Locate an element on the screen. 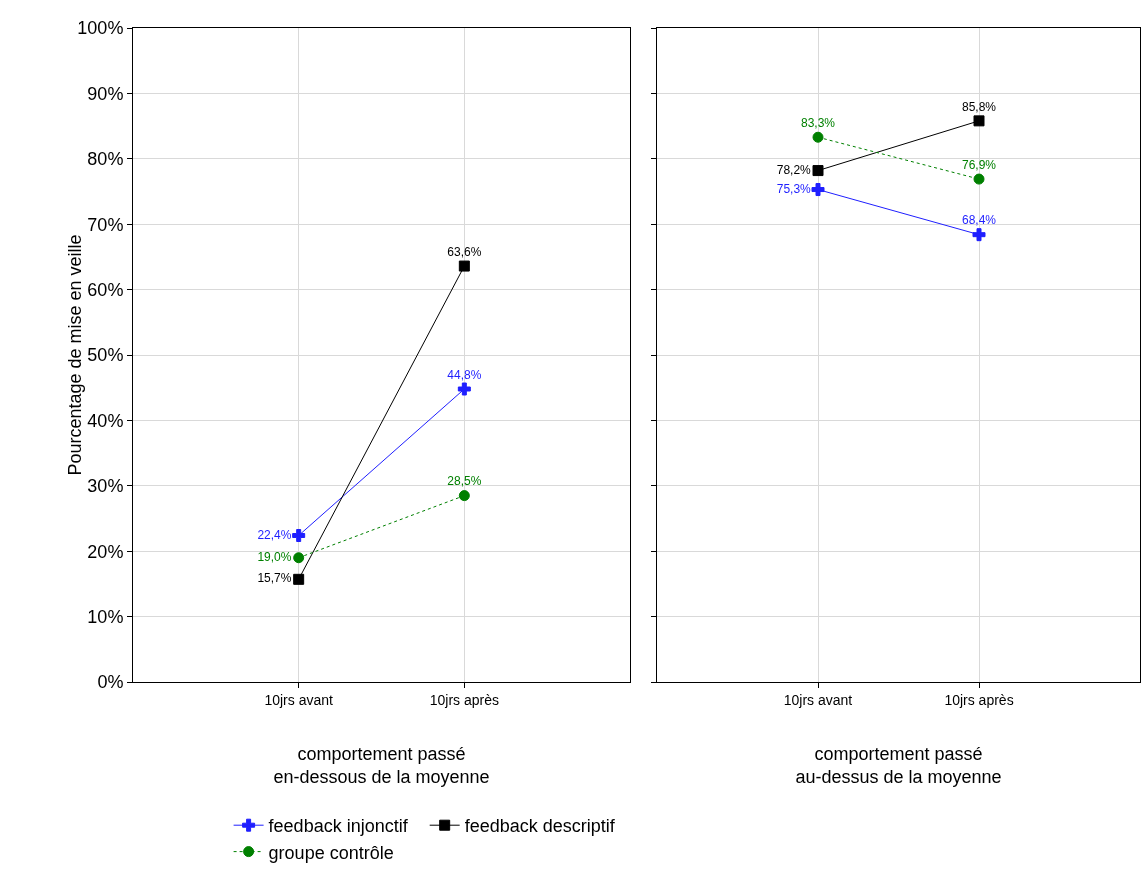 The image size is (1143, 870). data-label: 85,8% is located at coordinates (979, 106).